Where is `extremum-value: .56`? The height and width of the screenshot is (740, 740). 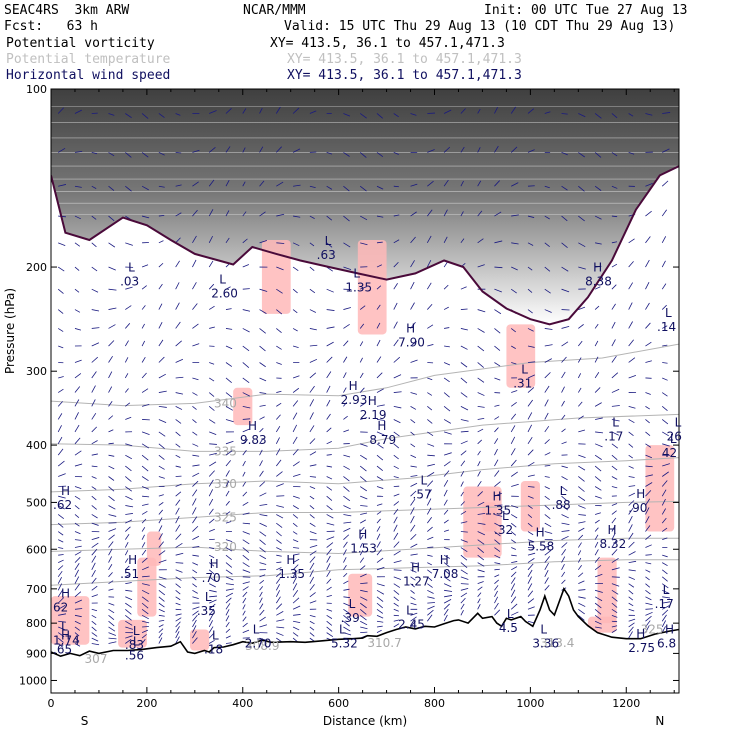
extremum-value: .56 is located at coordinates (134, 656).